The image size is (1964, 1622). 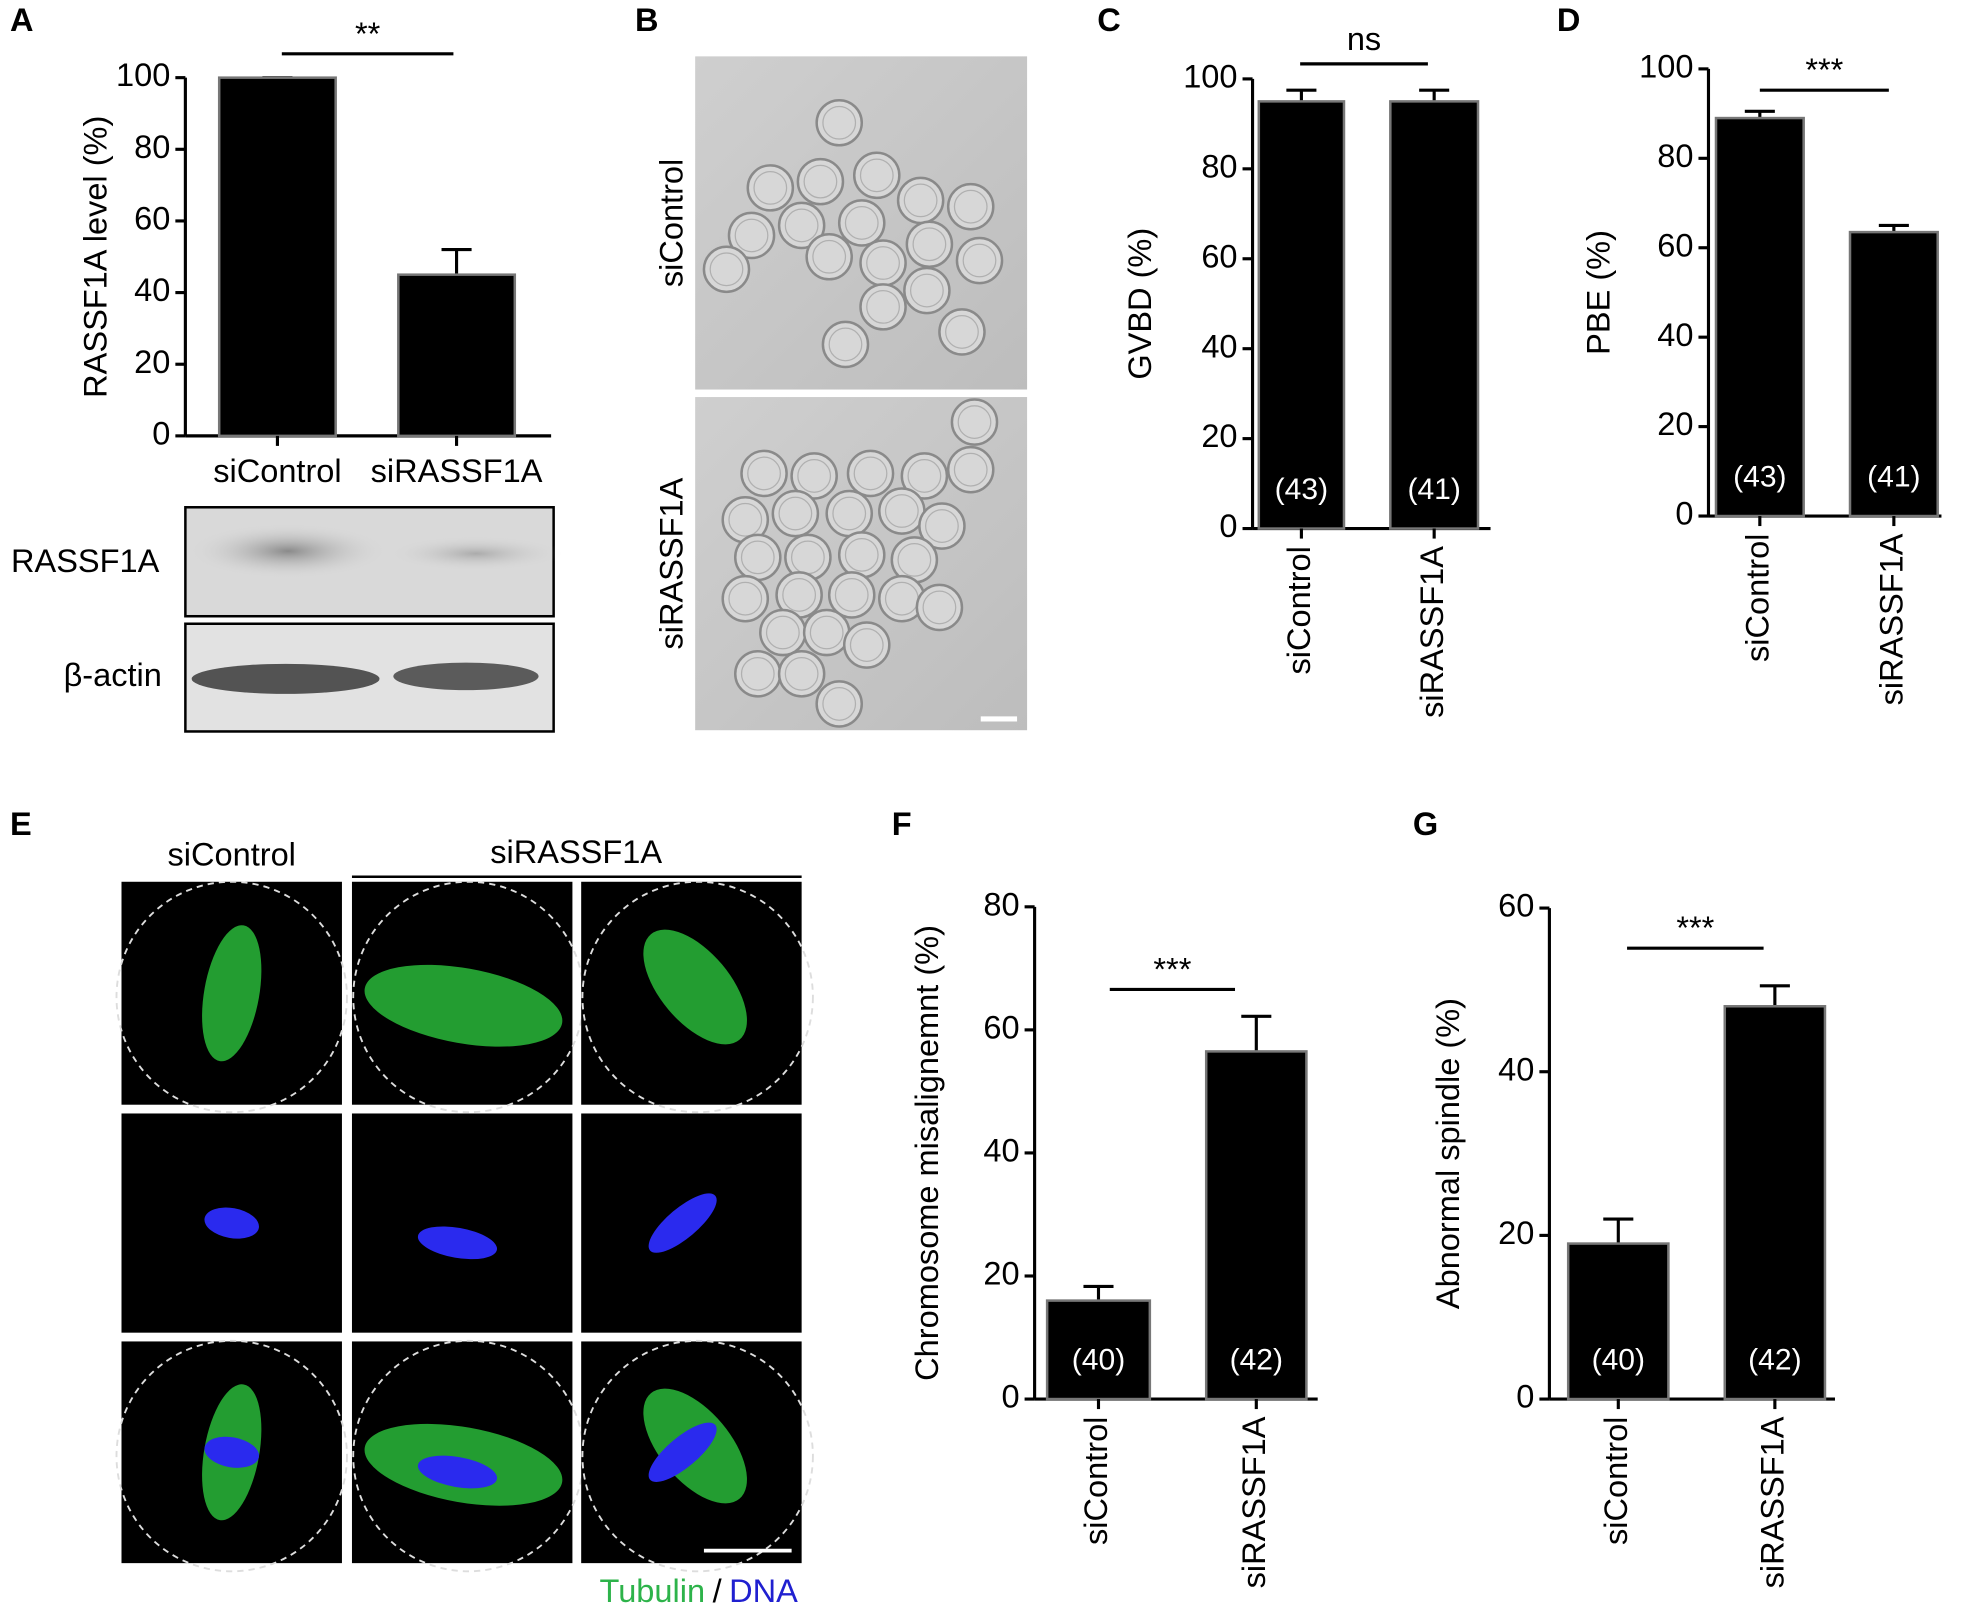 I want to click on y-axis-title: GVBD (%), so click(x=1140, y=304).